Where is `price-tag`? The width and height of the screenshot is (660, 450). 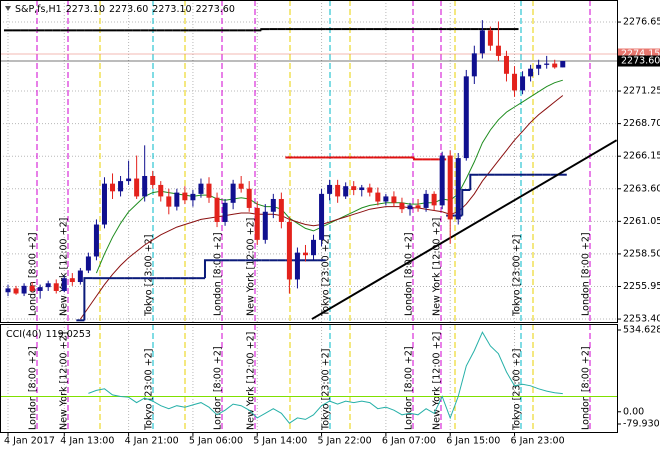
price-tag is located at coordinates (639, 54).